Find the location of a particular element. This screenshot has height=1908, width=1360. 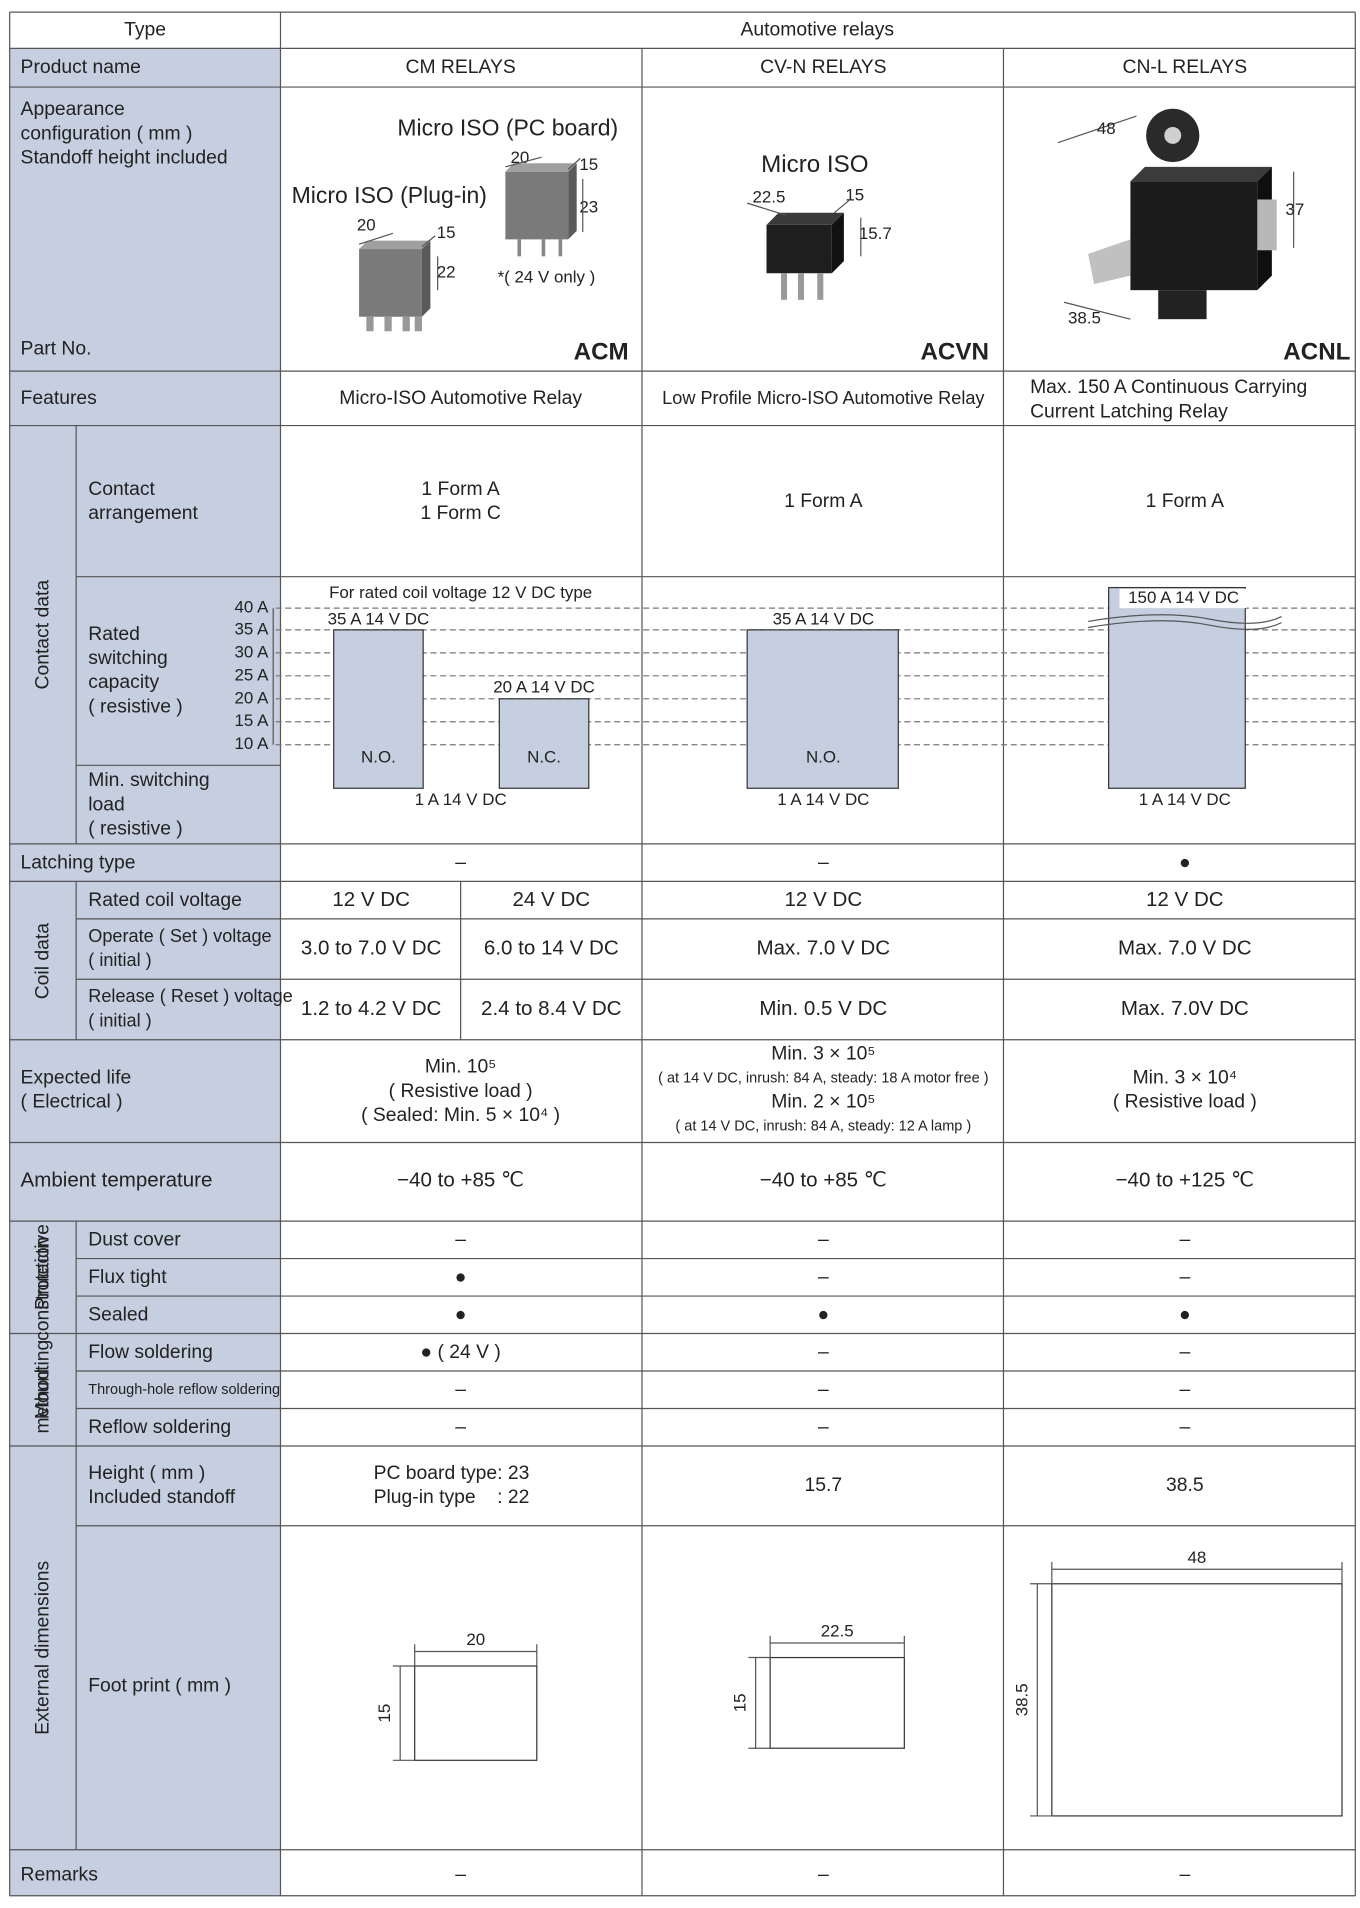

cell-text: Micro ISO is located at coordinates (814, 164).